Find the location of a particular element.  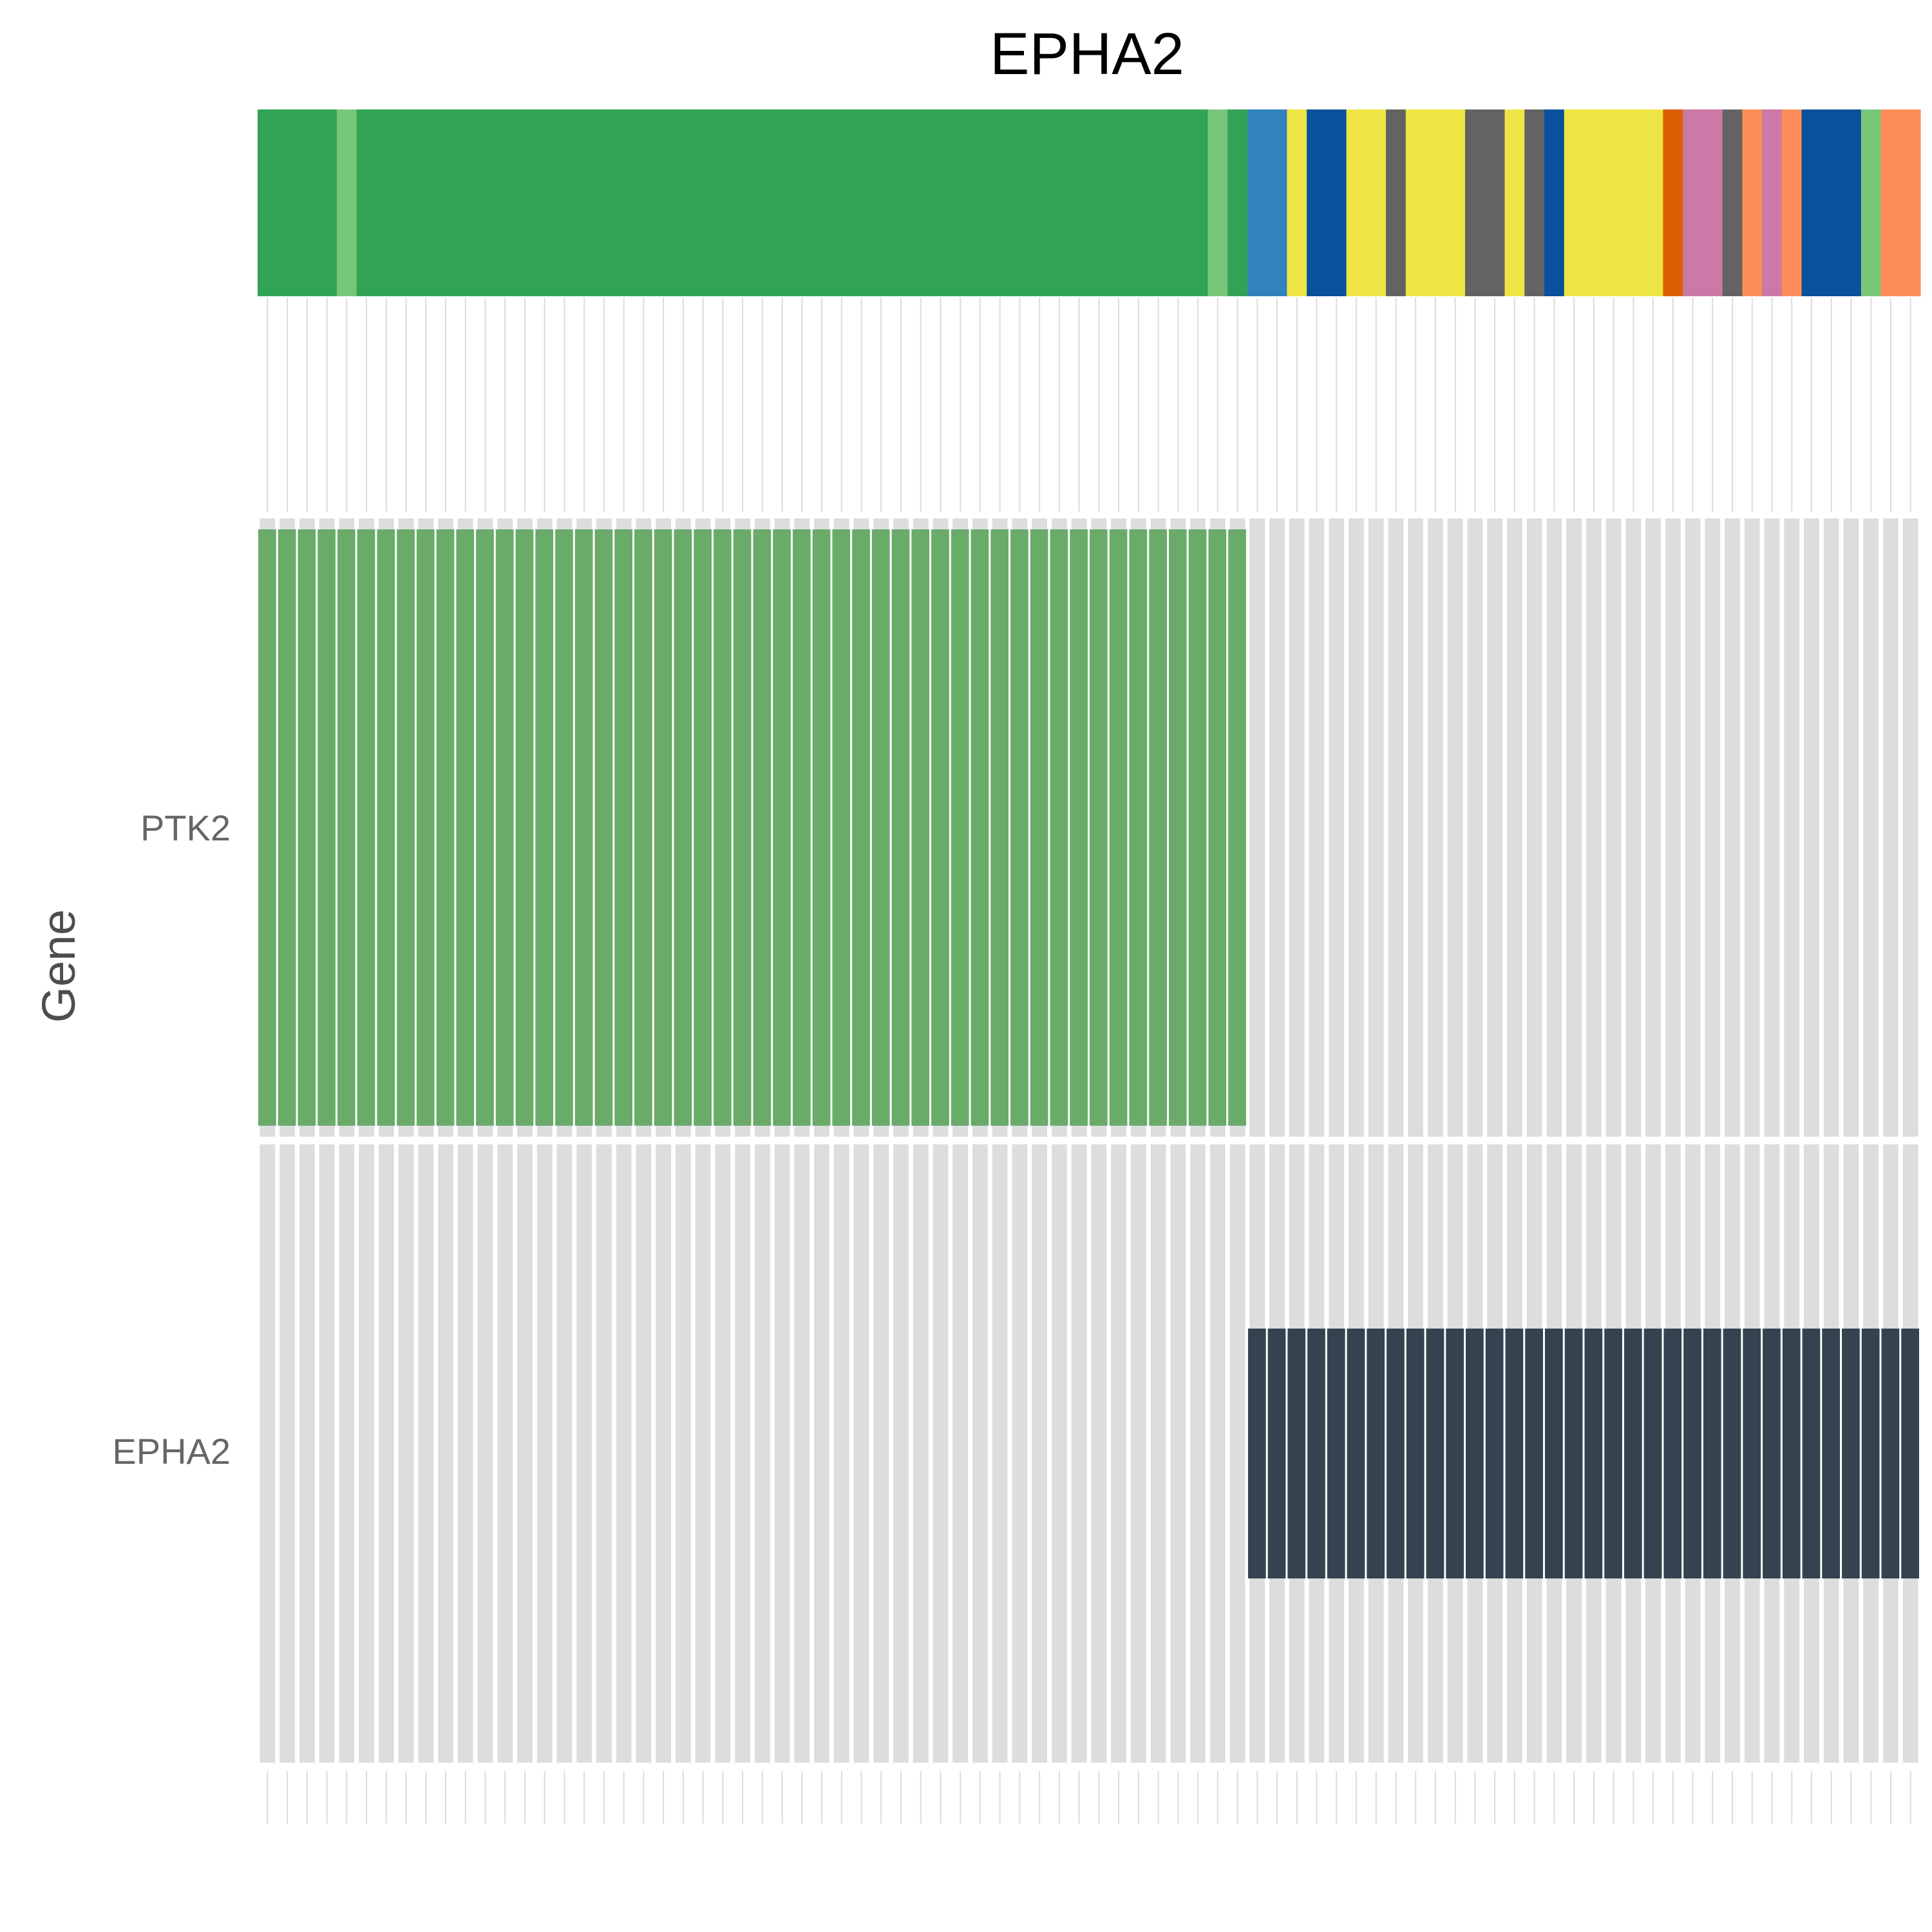

sample-separator-lines-bottom is located at coordinates (1089, 1797).